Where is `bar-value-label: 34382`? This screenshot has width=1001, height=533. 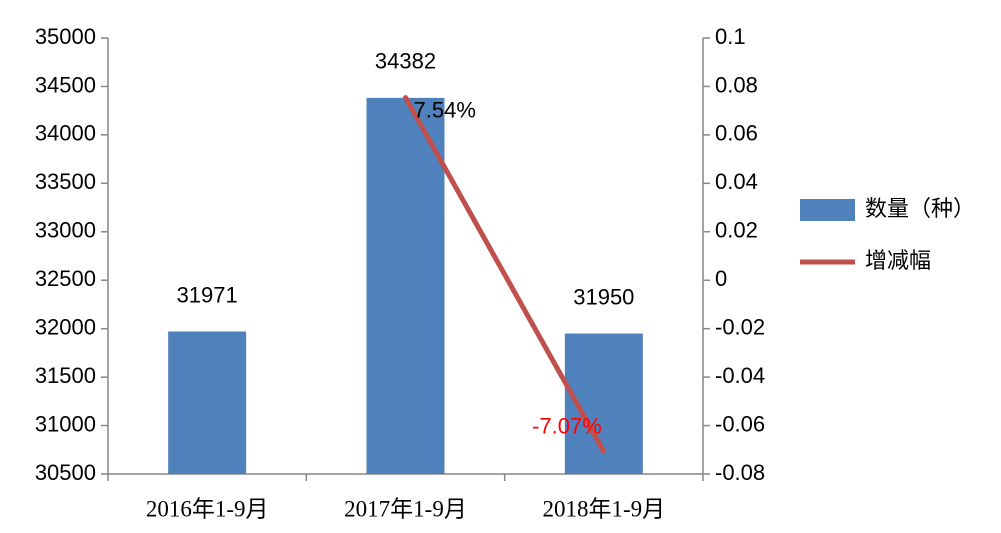
bar-value-label: 34382 is located at coordinates (405, 61).